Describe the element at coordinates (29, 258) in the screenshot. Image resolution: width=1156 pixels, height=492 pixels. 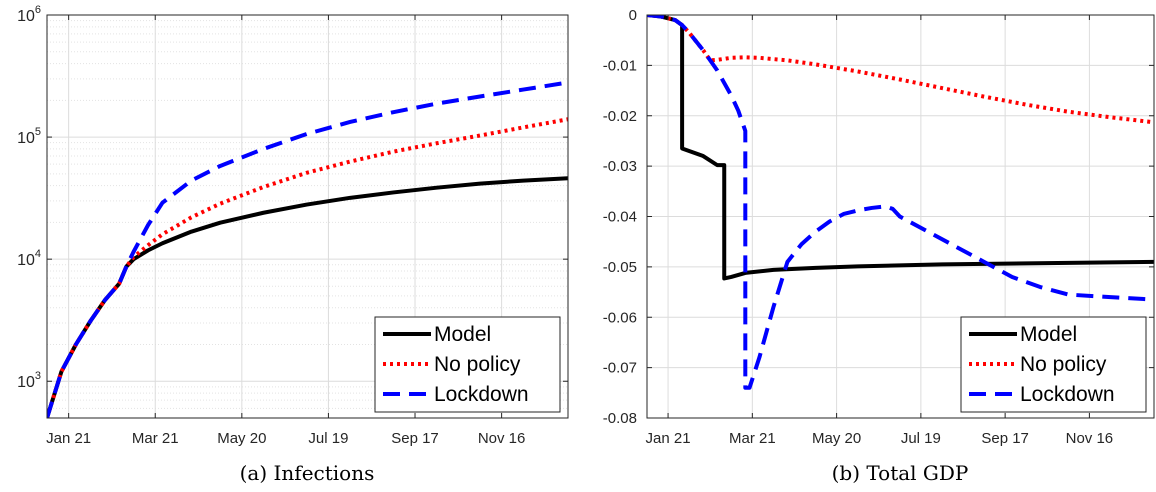
I see `y-tick-label: 10⁴` at that location.